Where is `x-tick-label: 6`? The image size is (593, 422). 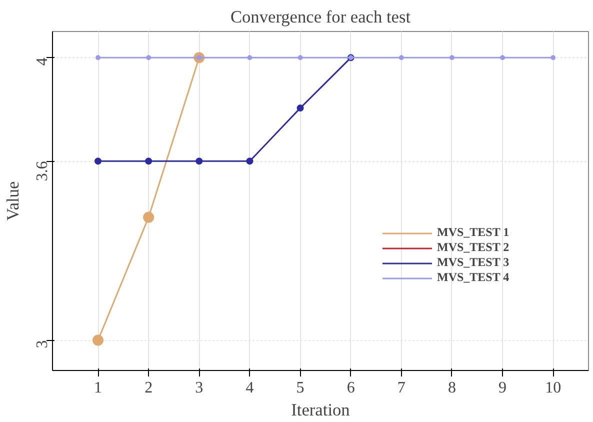 x-tick-label: 6 is located at coordinates (350, 388).